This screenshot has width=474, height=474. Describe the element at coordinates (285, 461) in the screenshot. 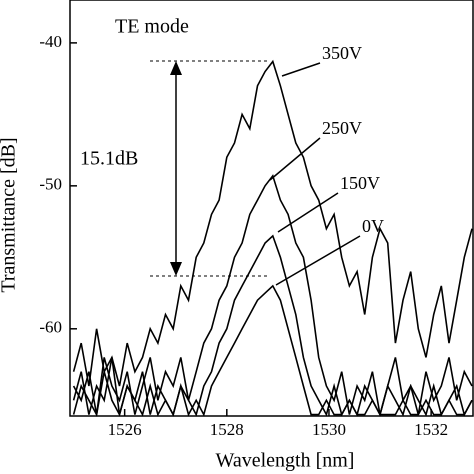

I see `x-axis-title: Wavelength [nm]` at that location.